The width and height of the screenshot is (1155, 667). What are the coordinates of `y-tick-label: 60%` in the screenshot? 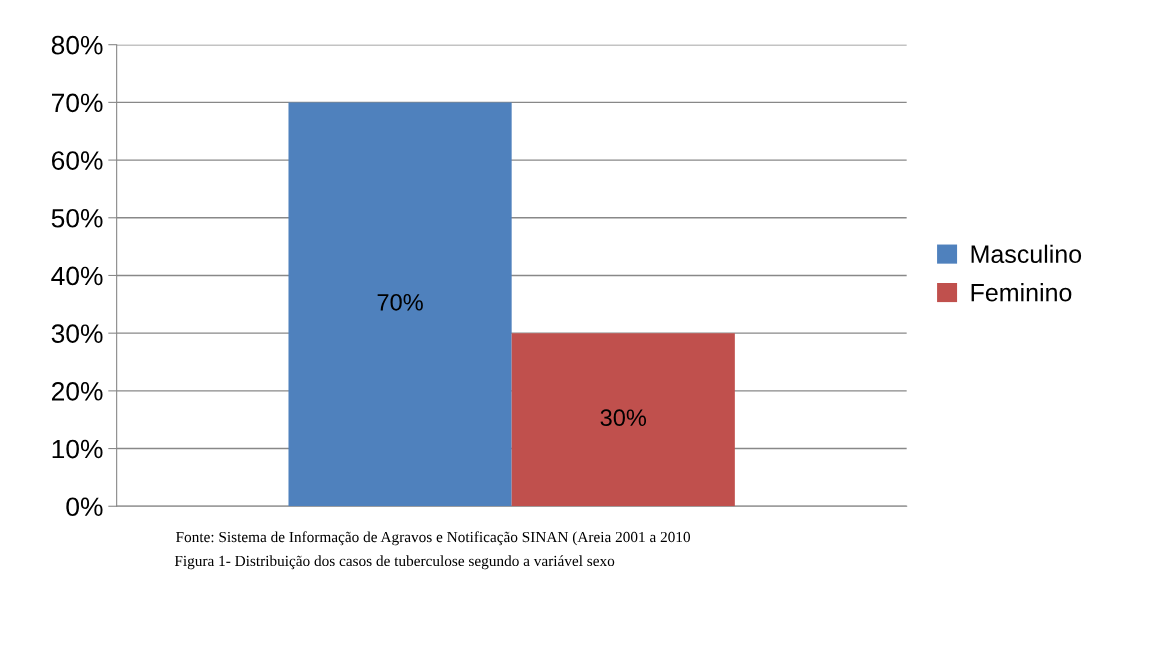 It's located at (77, 160).